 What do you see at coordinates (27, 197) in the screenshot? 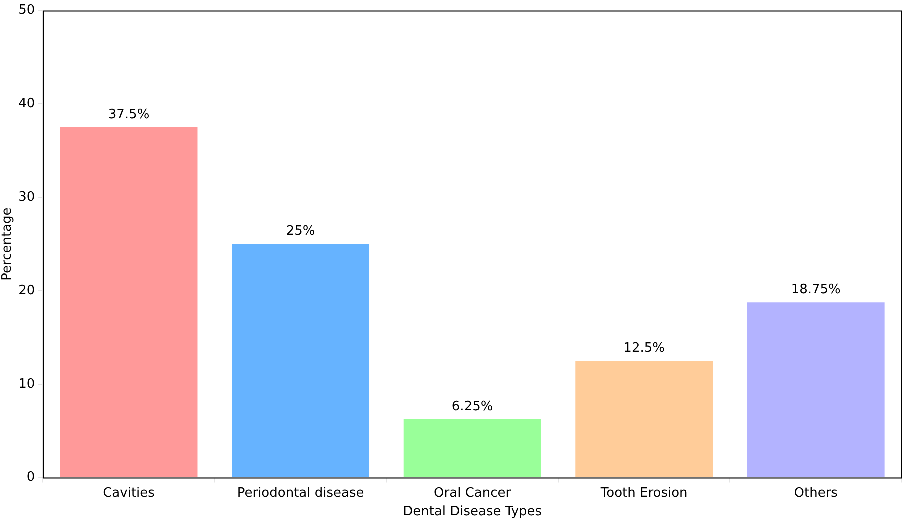
I see `y-tick-label: 30` at bounding box center [27, 197].